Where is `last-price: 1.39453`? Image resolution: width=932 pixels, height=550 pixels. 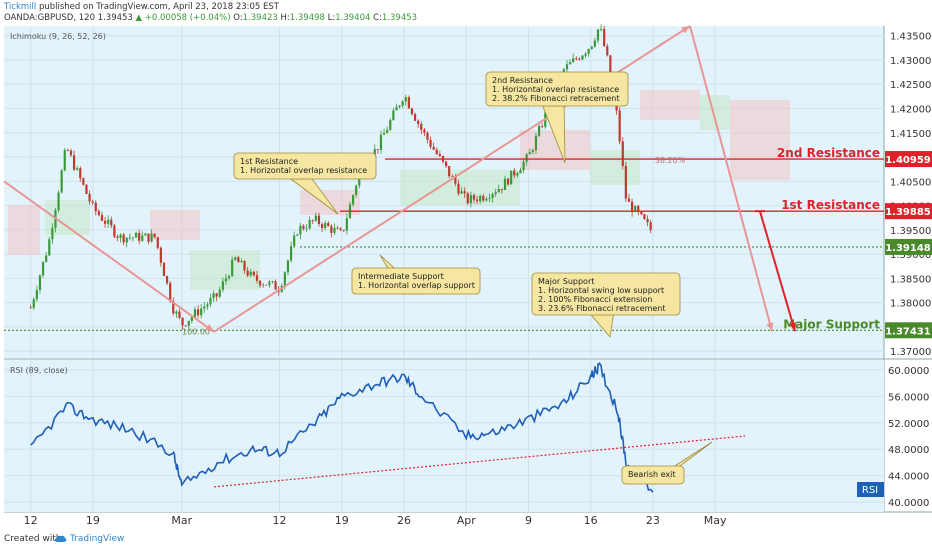 last-price: 1.39453 is located at coordinates (115, 18).